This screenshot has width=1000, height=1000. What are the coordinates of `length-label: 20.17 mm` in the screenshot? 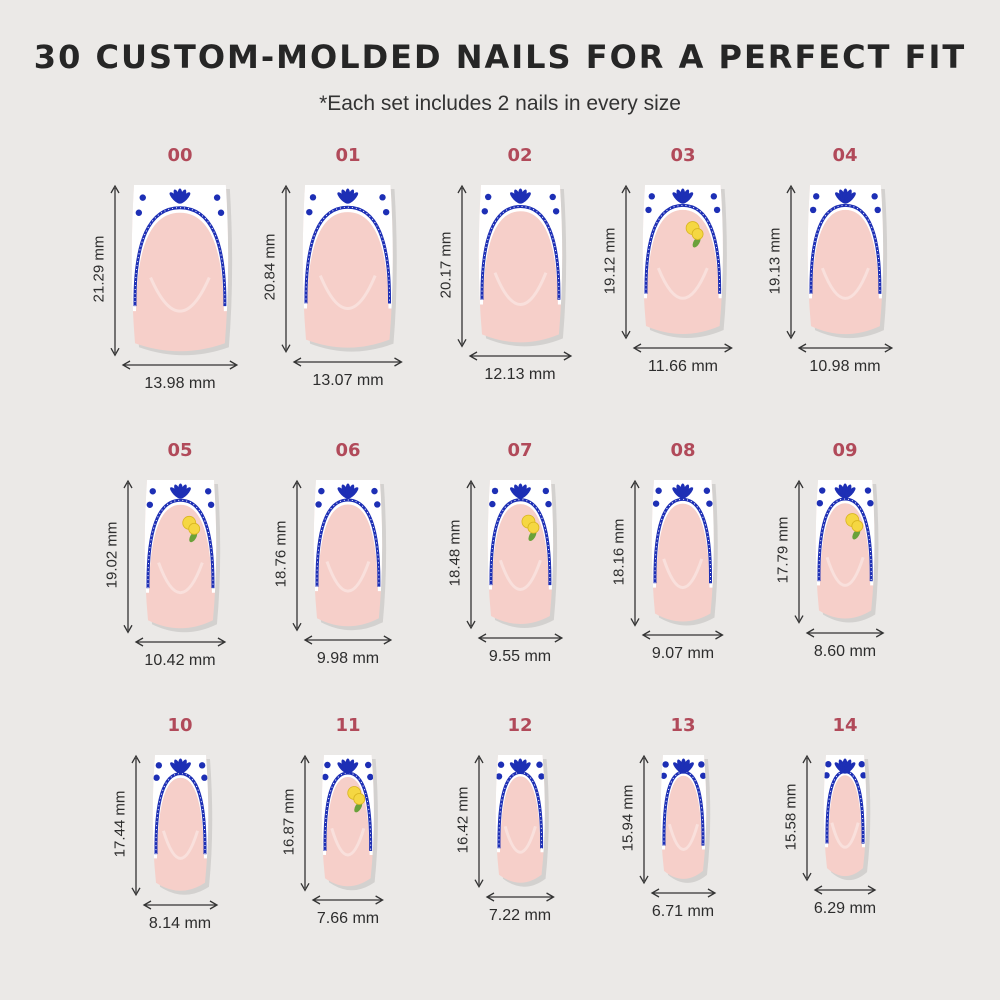 It's located at (446, 265).